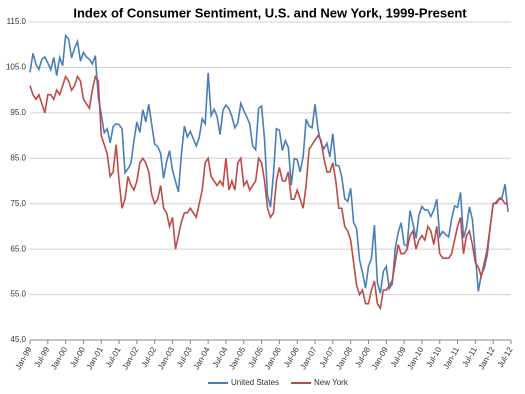  Describe the element at coordinates (451, 358) in the screenshot. I see `x-tick-label: Jan-11` at that location.